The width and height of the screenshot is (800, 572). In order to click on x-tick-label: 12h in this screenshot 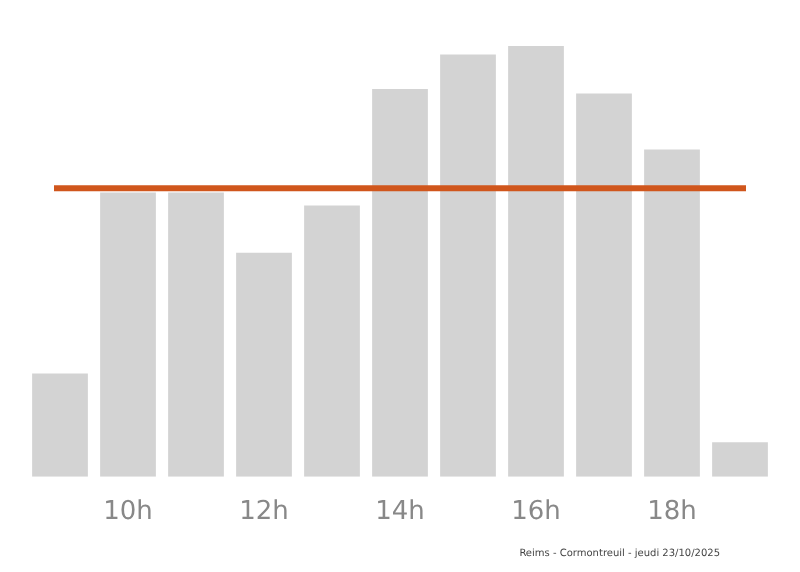, I will do `click(264, 512)`.